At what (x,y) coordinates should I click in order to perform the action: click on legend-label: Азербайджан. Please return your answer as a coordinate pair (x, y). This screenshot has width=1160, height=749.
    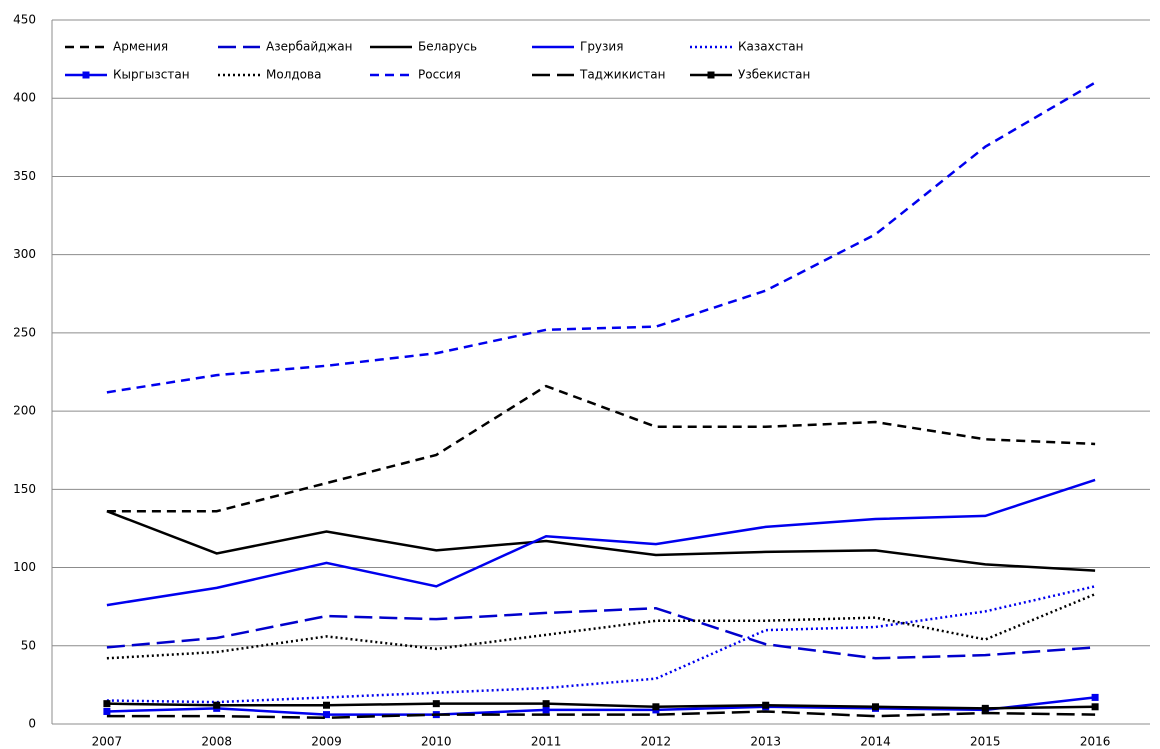
    Looking at the image, I should click on (309, 47).